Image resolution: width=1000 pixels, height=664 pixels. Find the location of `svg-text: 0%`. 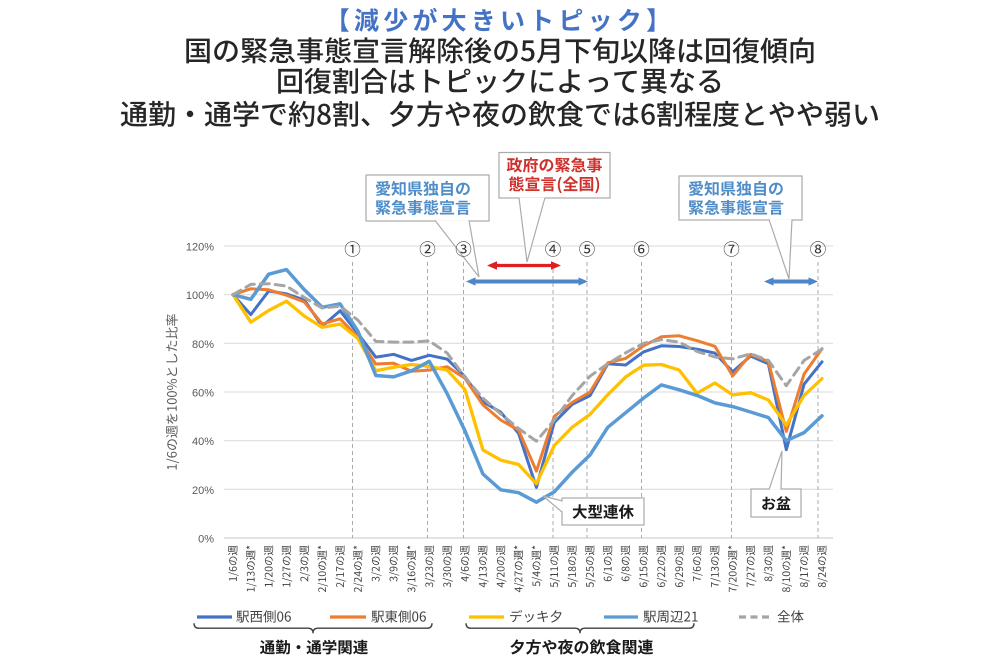

svg-text: 0% is located at coordinates (206, 540).